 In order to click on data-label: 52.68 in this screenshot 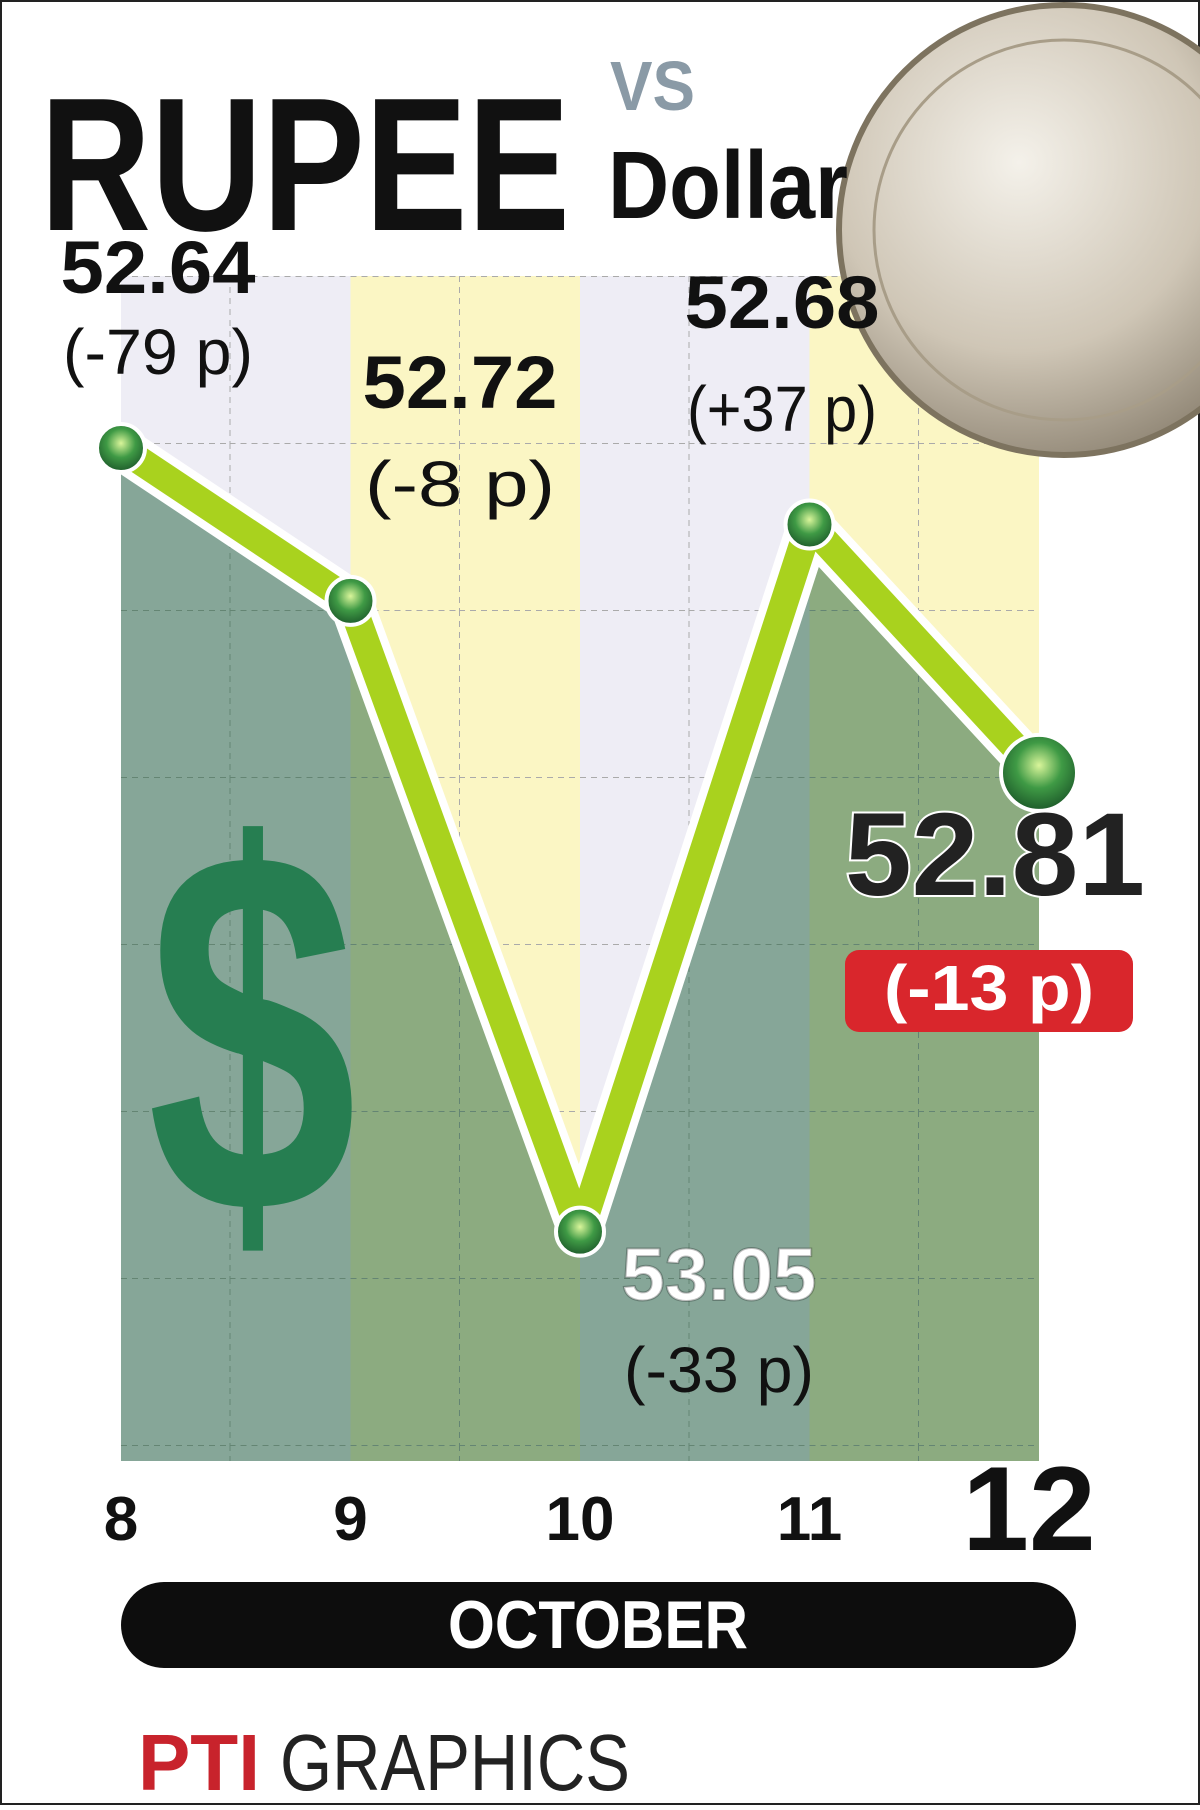, I will do `click(782, 302)`.